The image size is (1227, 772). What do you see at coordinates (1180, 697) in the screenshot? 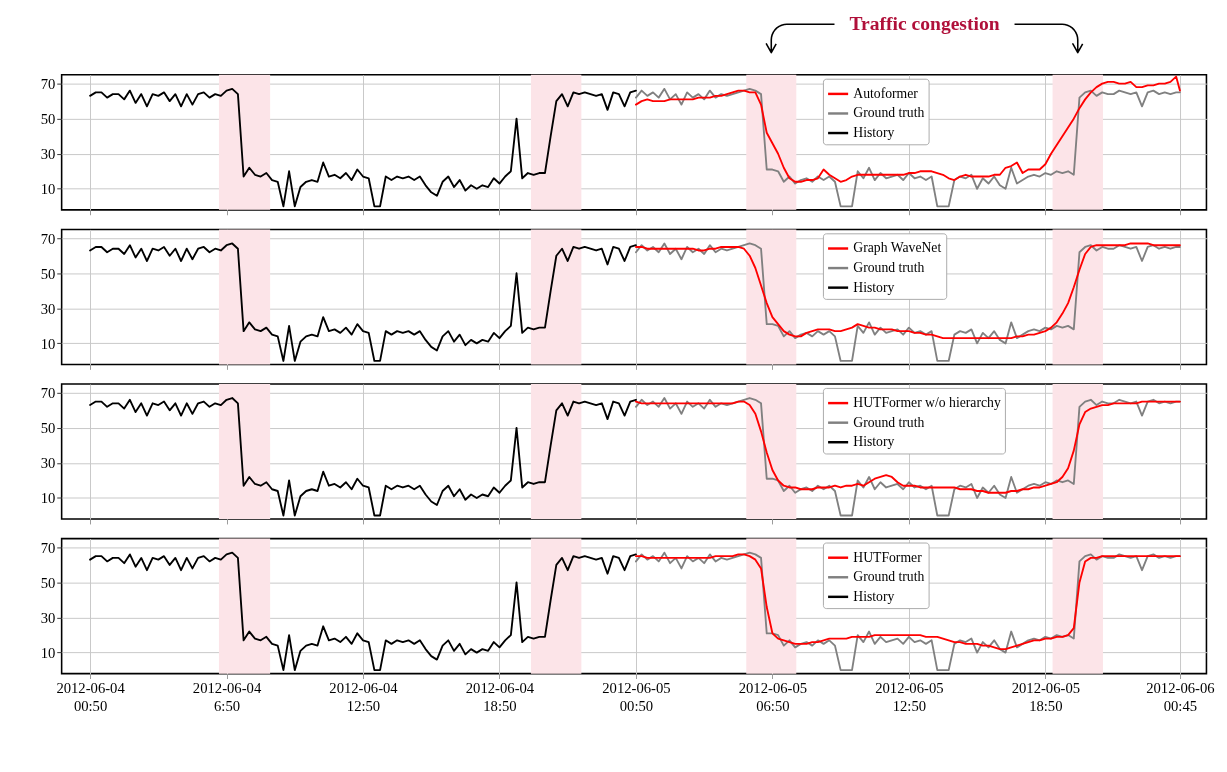
I see `x-tick-label: 2012-06-06 00:45` at bounding box center [1180, 697].